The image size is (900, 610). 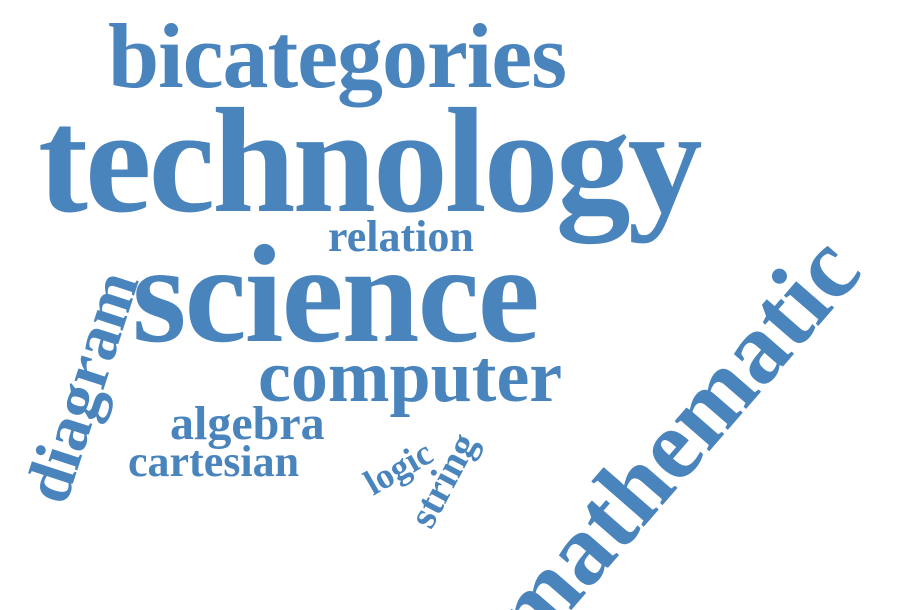 What do you see at coordinates (336, 294) in the screenshot?
I see `word-science: science` at bounding box center [336, 294].